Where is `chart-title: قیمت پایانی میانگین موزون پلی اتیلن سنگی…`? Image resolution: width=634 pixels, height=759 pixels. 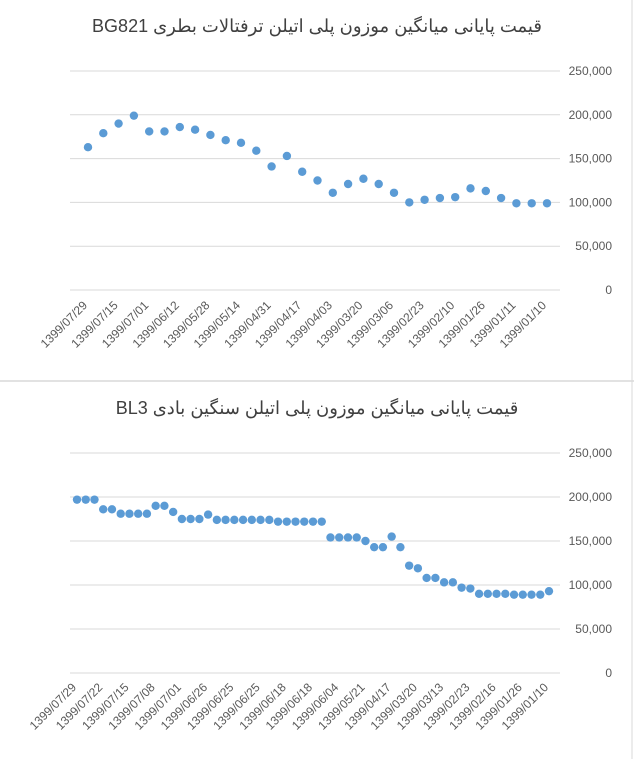 chart-title: قیمت پایانی میانگین موزون پلی اتیلن سنگی… is located at coordinates (317, 408).